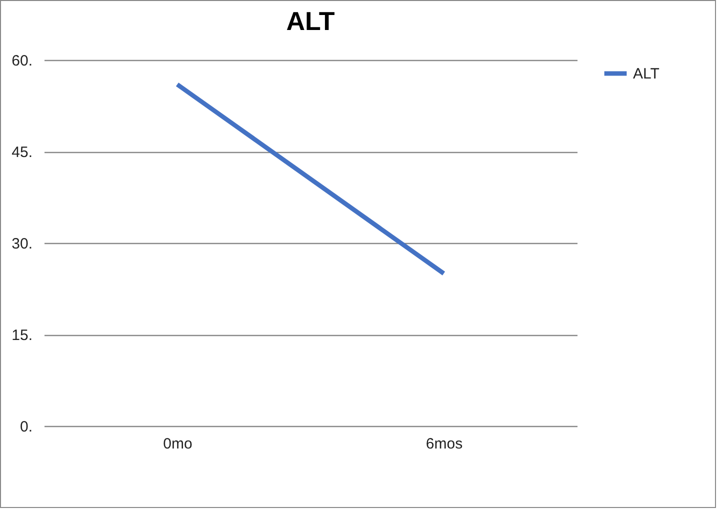 Image resolution: width=720 pixels, height=512 pixels. Describe the element at coordinates (26, 427) in the screenshot. I see `y-tick-label: 0.` at that location.